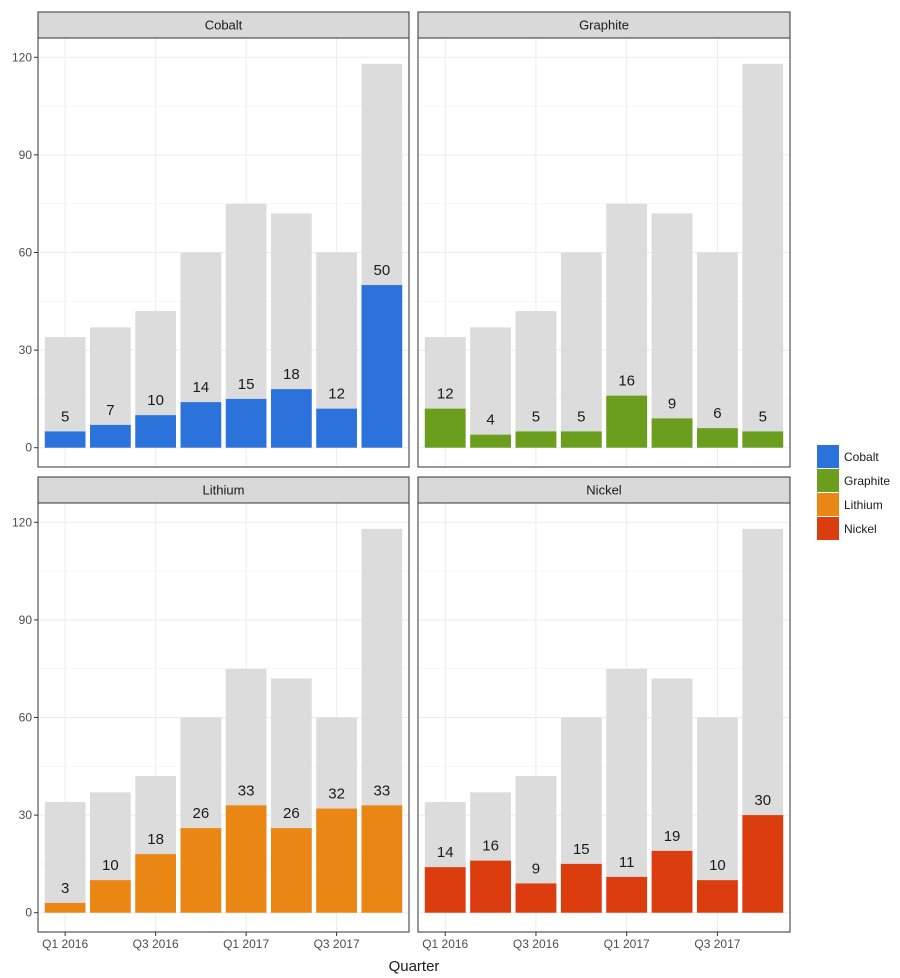  Describe the element at coordinates (860, 529) in the screenshot. I see `legend-label-nickel: Nickel` at that location.